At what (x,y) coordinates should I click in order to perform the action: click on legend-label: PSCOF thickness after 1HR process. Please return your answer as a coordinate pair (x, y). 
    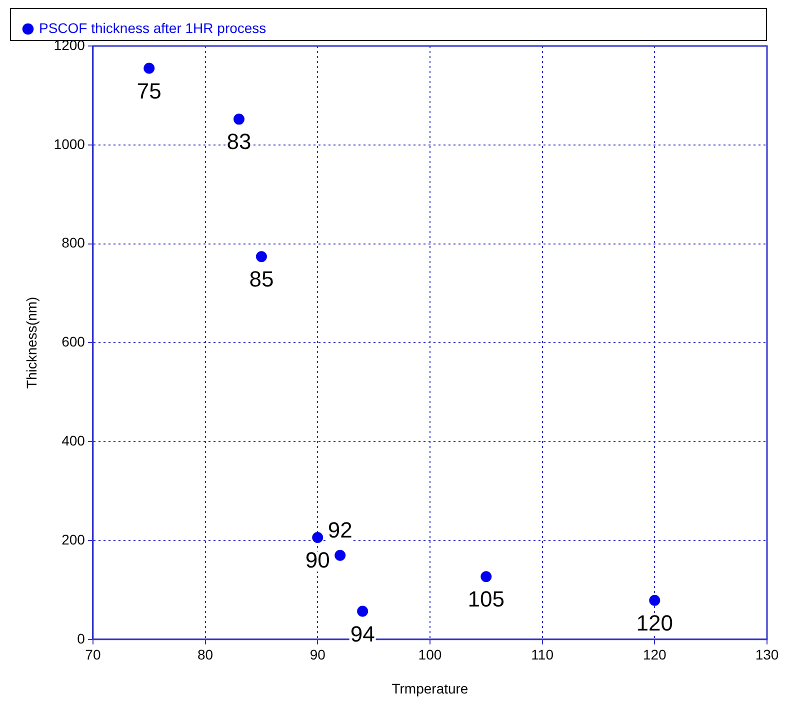
    Looking at the image, I should click on (152, 28).